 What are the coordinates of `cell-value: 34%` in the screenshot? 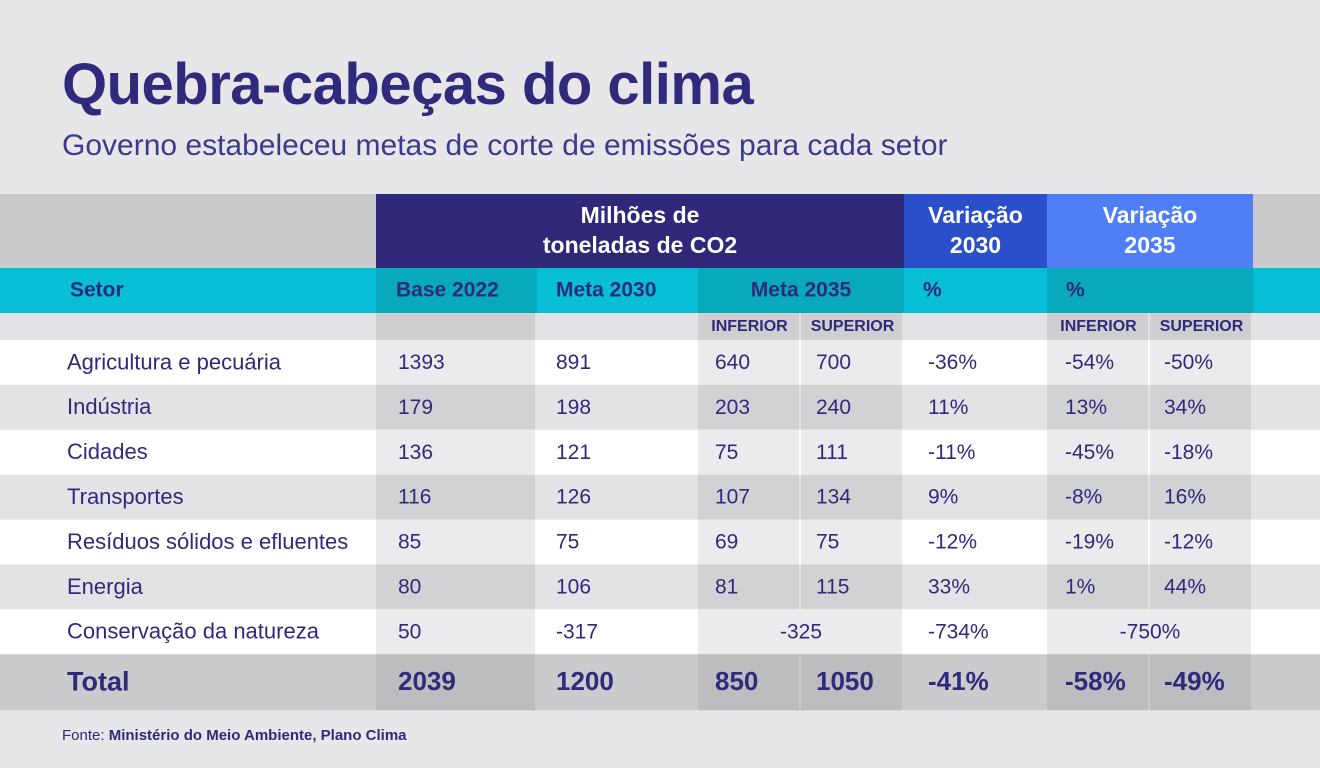 It's located at (1185, 407).